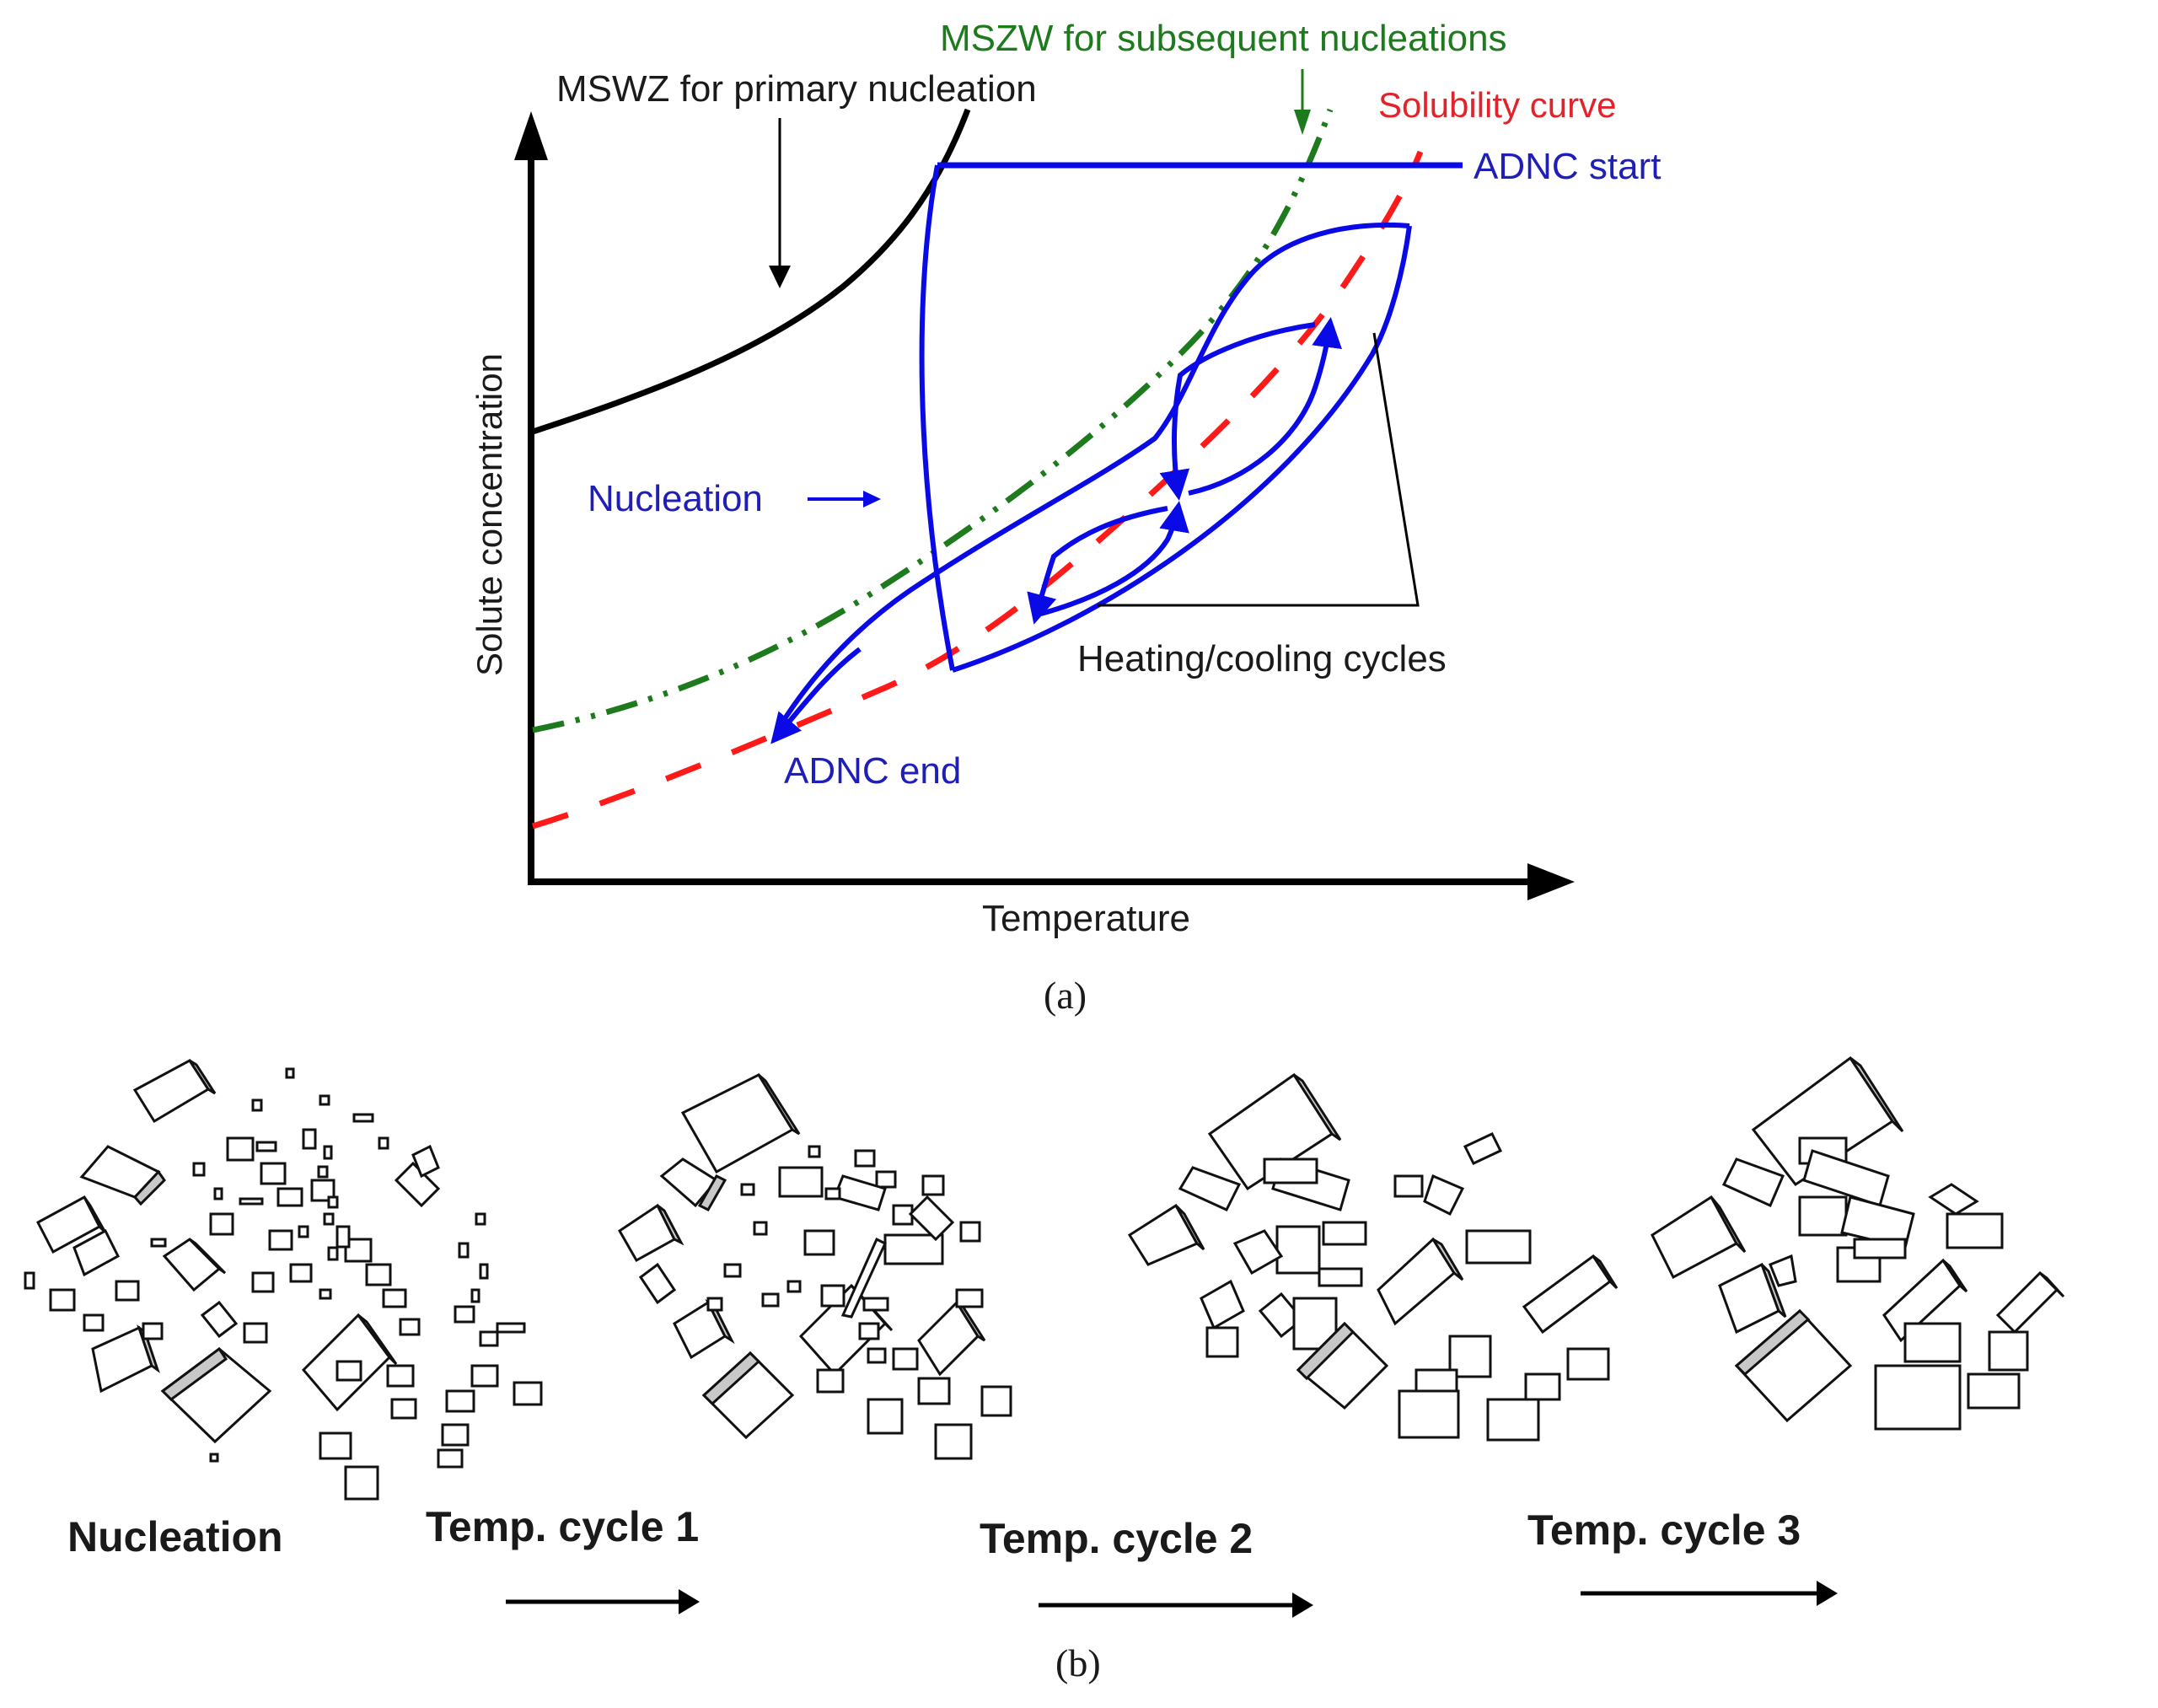 The image size is (2158, 1708). Describe the element at coordinates (563, 1527) in the screenshot. I see `stage-label-cycle-1: Temp. cycle 1` at that location.